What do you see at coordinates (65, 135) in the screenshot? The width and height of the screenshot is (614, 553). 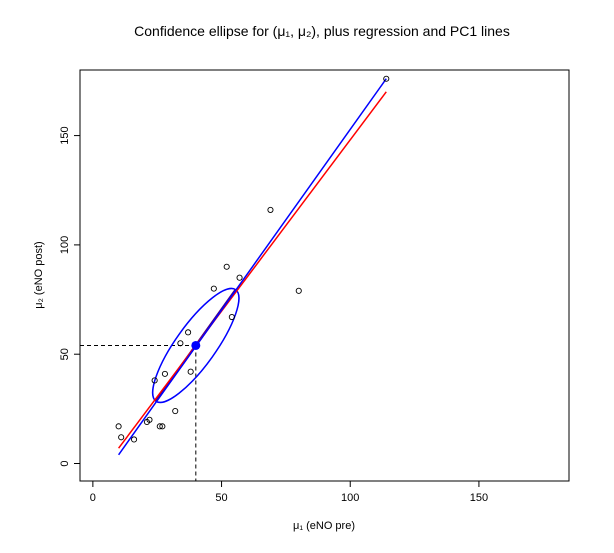 I see `y-tick-label: 150` at bounding box center [65, 135].